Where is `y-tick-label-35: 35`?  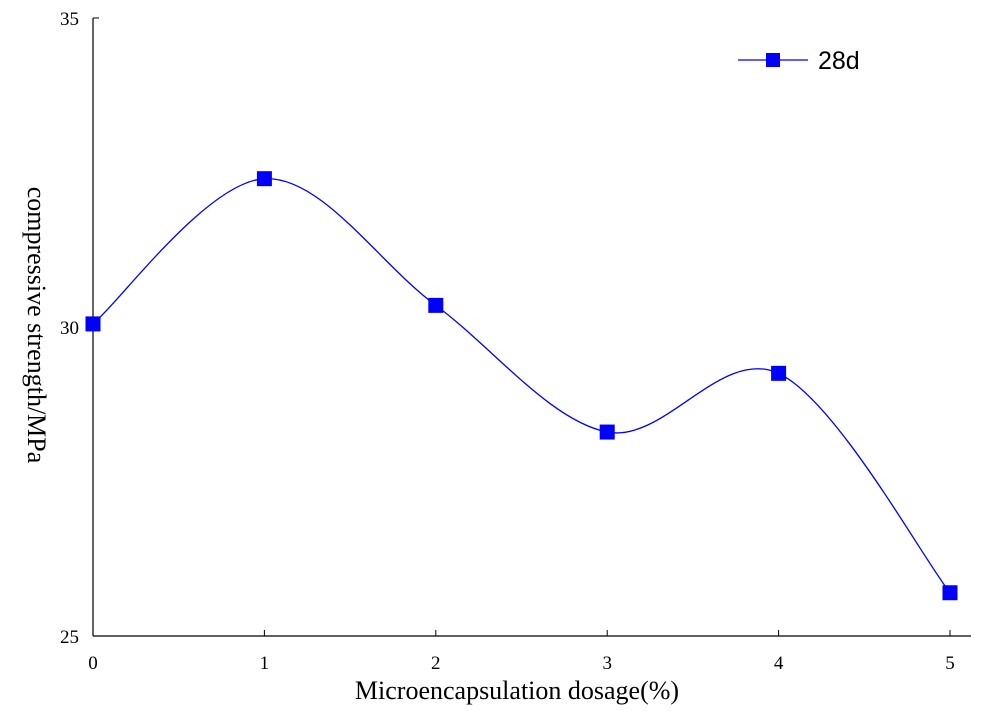 y-tick-label-35: 35 is located at coordinates (69, 19).